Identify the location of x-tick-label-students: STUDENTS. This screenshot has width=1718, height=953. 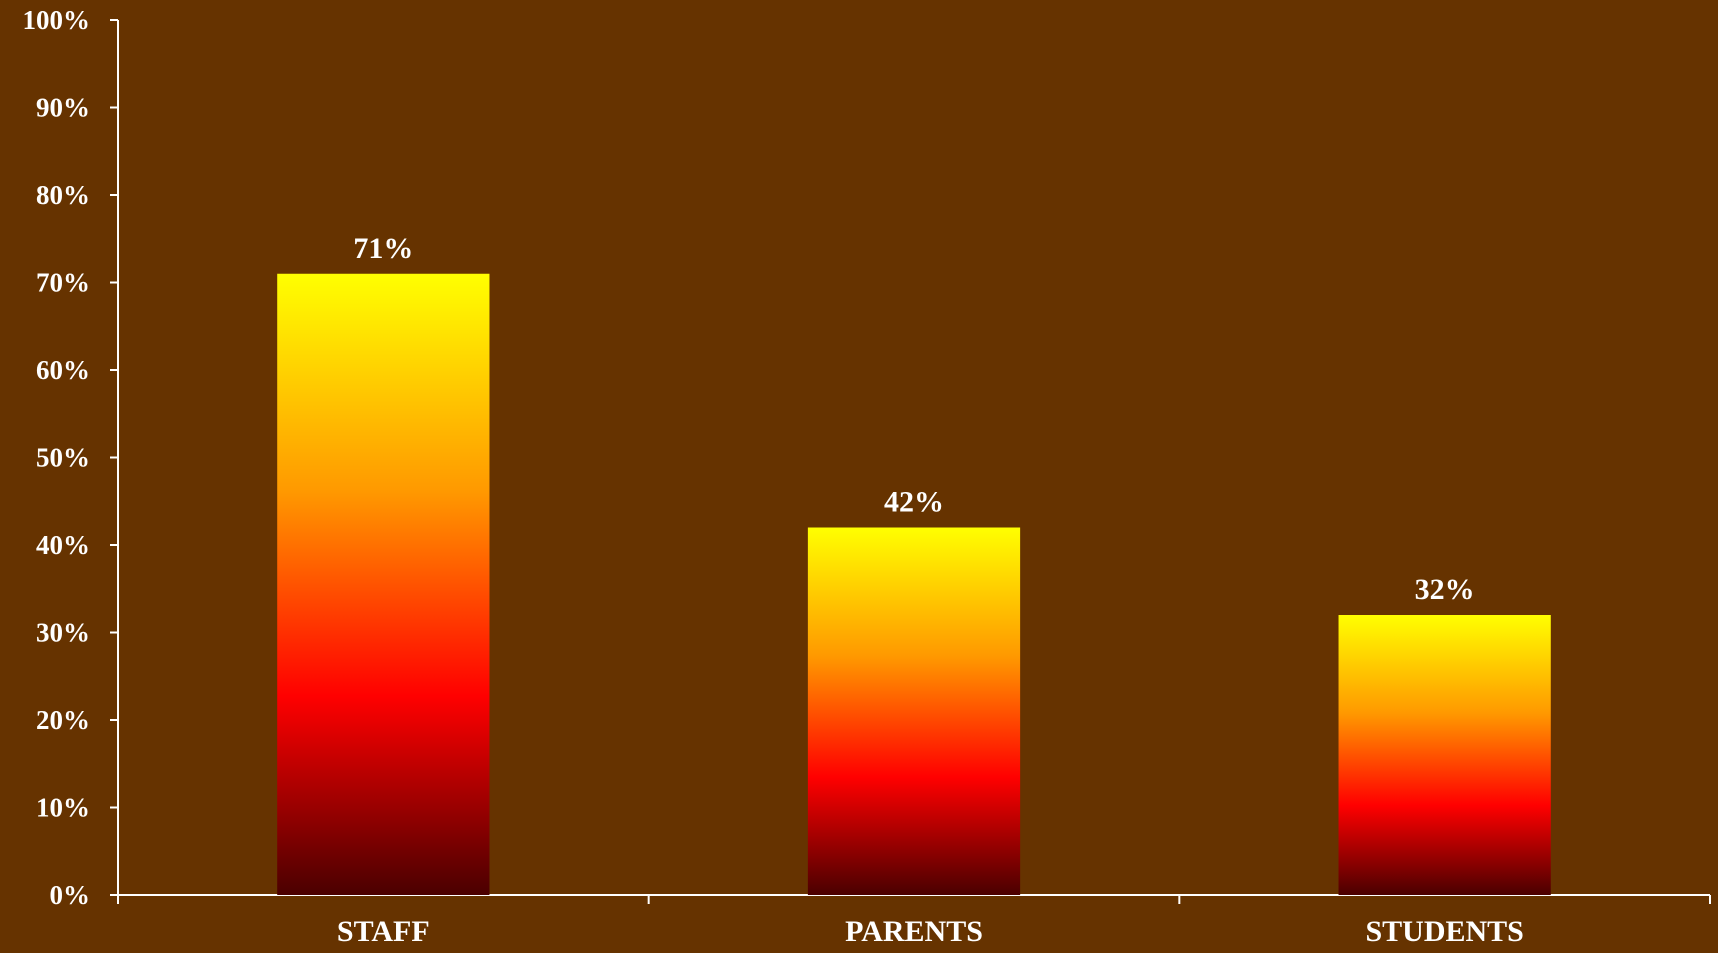
(1444, 931).